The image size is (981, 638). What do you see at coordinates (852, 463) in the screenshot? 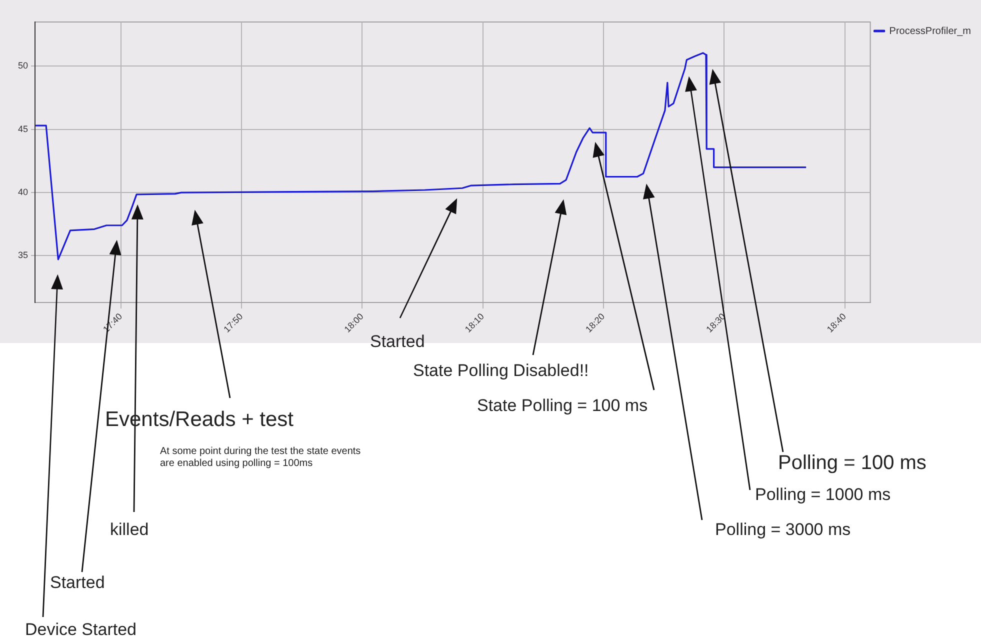
I see `text: Polling = 100 ms` at bounding box center [852, 463].